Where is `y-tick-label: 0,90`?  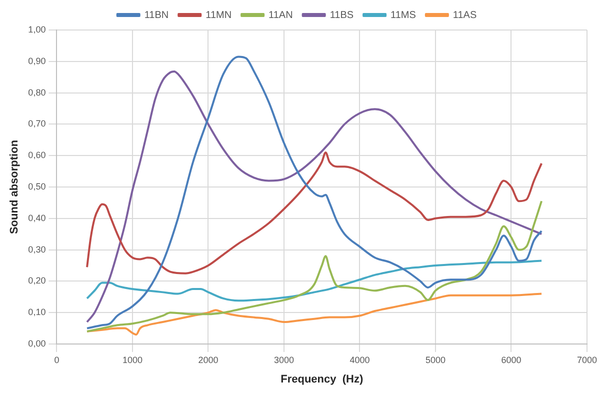 y-tick-label: 0,90 is located at coordinates (37, 61).